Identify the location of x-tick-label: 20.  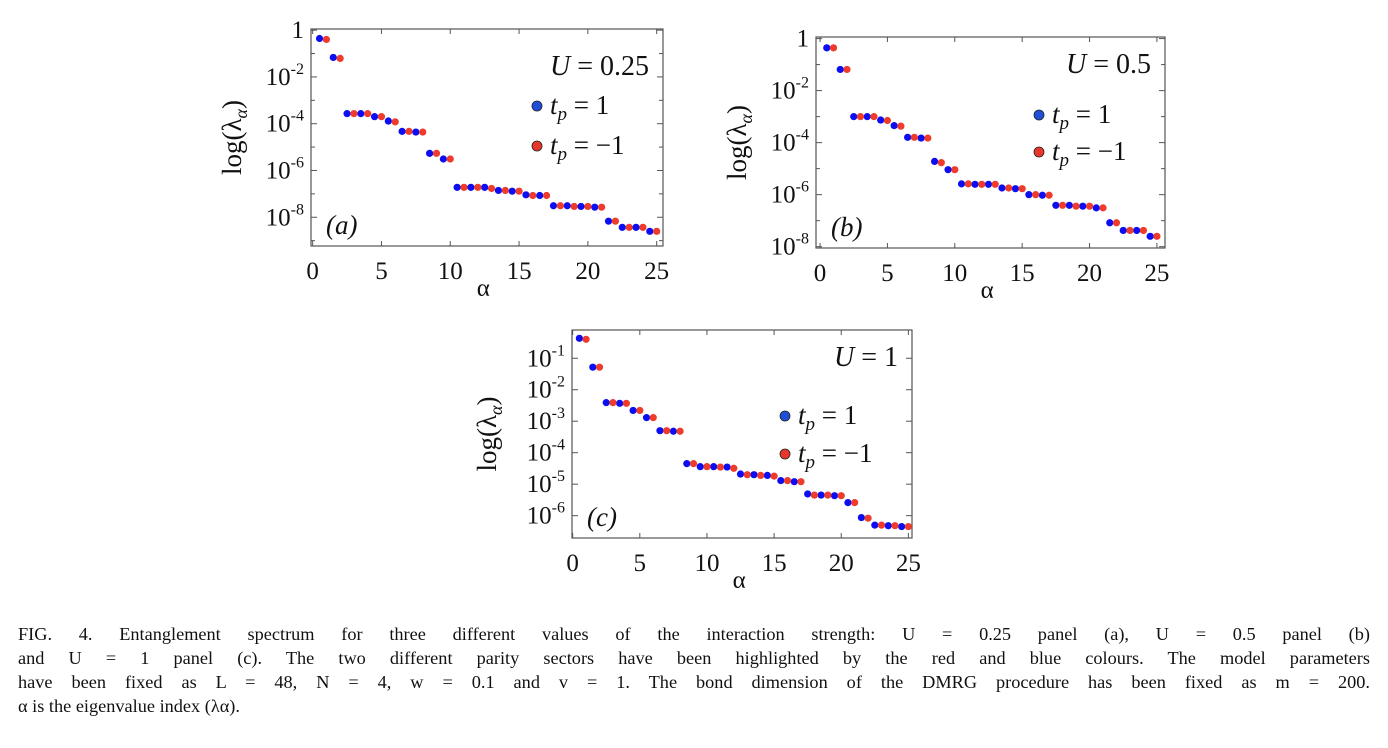
(587, 271).